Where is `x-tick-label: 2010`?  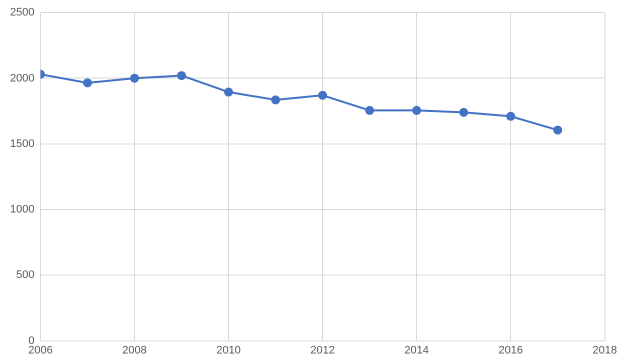 x-tick-label: 2010 is located at coordinates (228, 350).